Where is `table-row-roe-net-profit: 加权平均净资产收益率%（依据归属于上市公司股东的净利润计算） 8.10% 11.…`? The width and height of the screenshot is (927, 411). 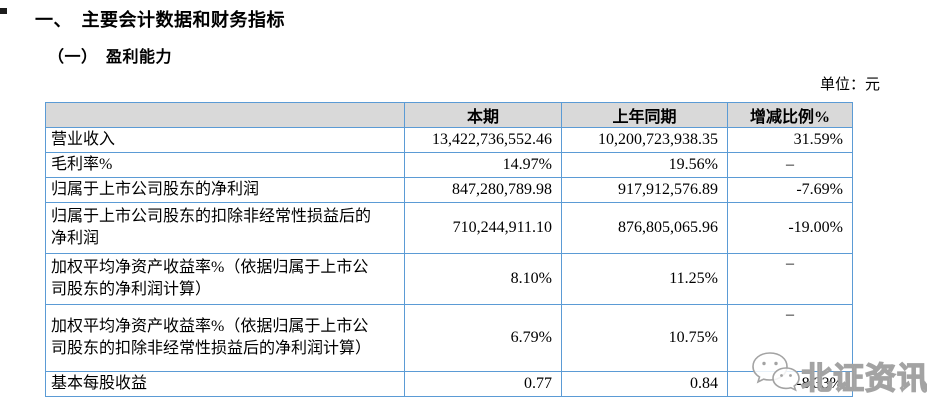
table-row-roe-net-profit: 加权平均净资产收益率%（依据归属于上市公司股东的净利润计算） 8.10% 11.… is located at coordinates (449, 279).